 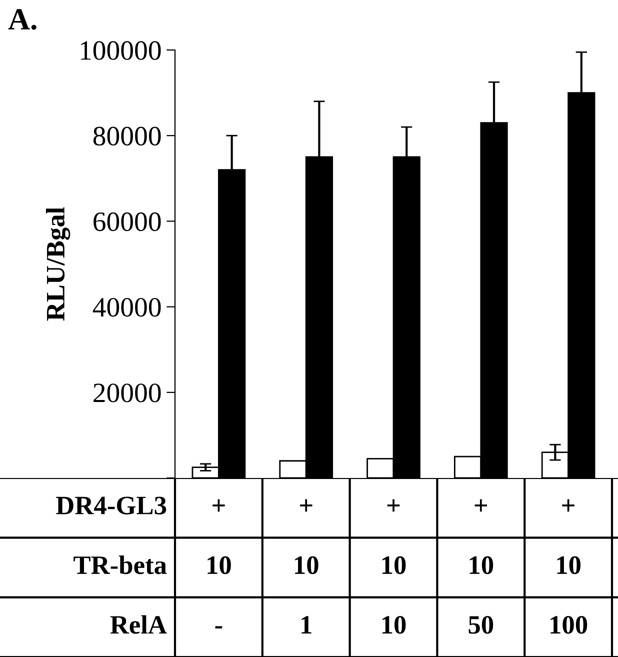 What do you see at coordinates (120, 50) in the screenshot?
I see `y-tick-label: 100000` at bounding box center [120, 50].